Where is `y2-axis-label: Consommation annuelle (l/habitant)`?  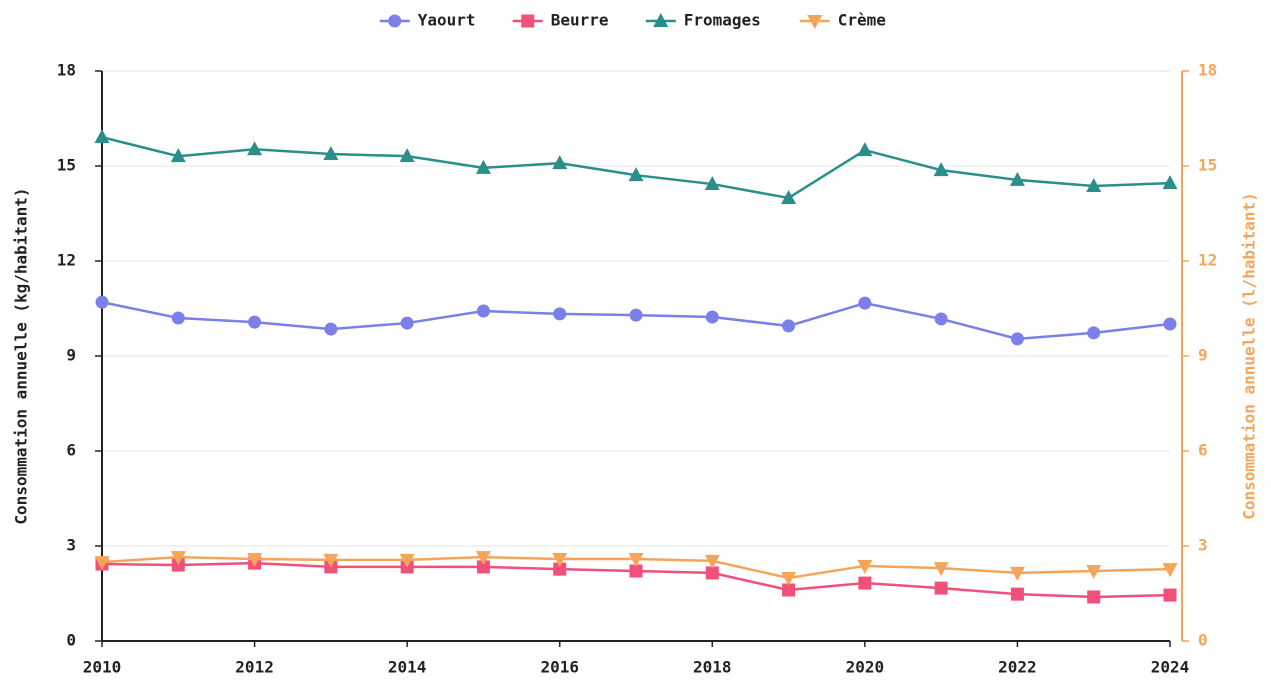 y2-axis-label: Consommation annuelle (l/habitant) is located at coordinates (1249, 356).